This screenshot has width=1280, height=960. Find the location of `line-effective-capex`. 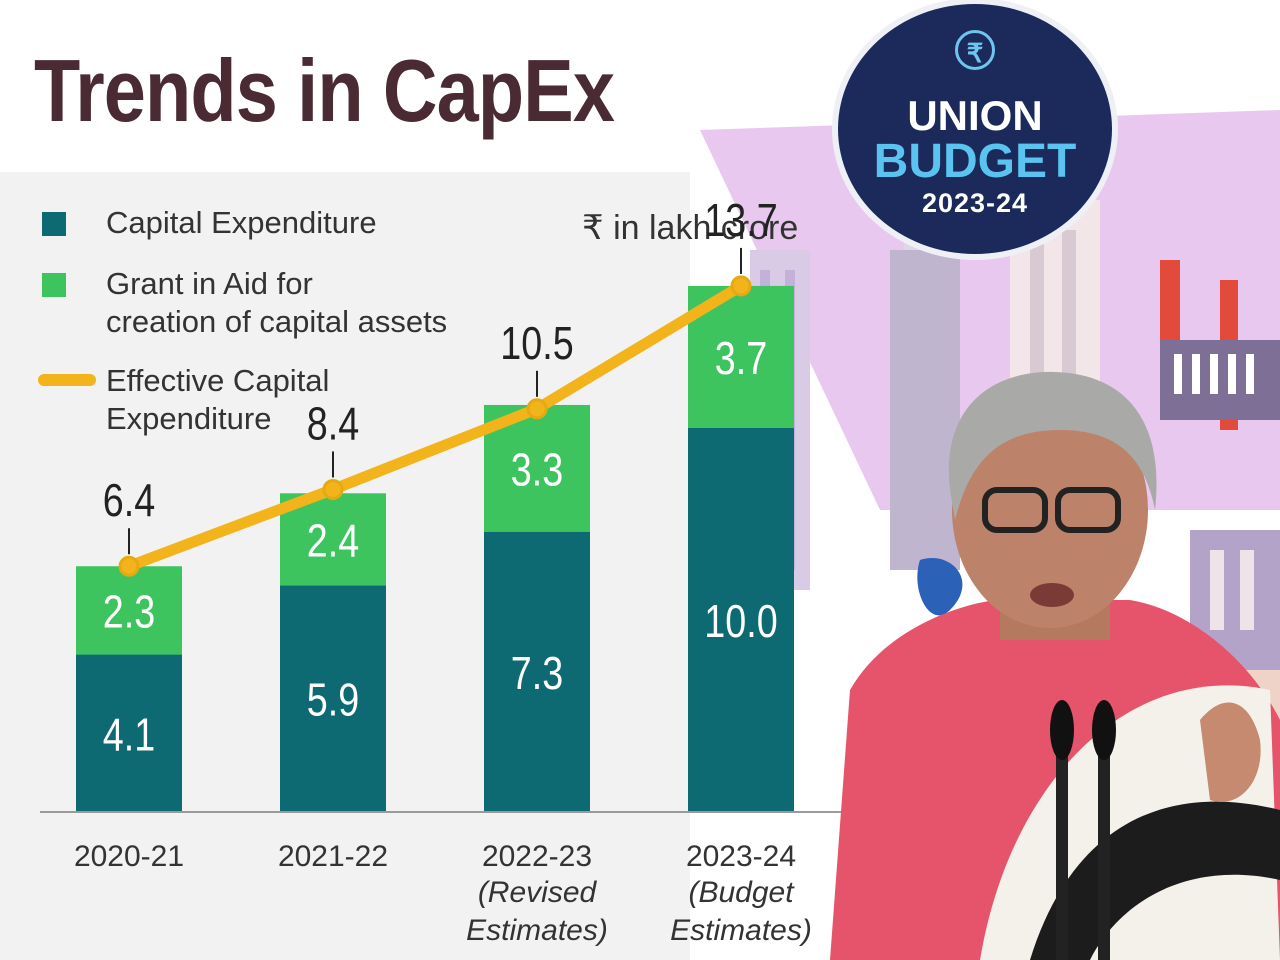

line-effective-capex is located at coordinates (435, 426).